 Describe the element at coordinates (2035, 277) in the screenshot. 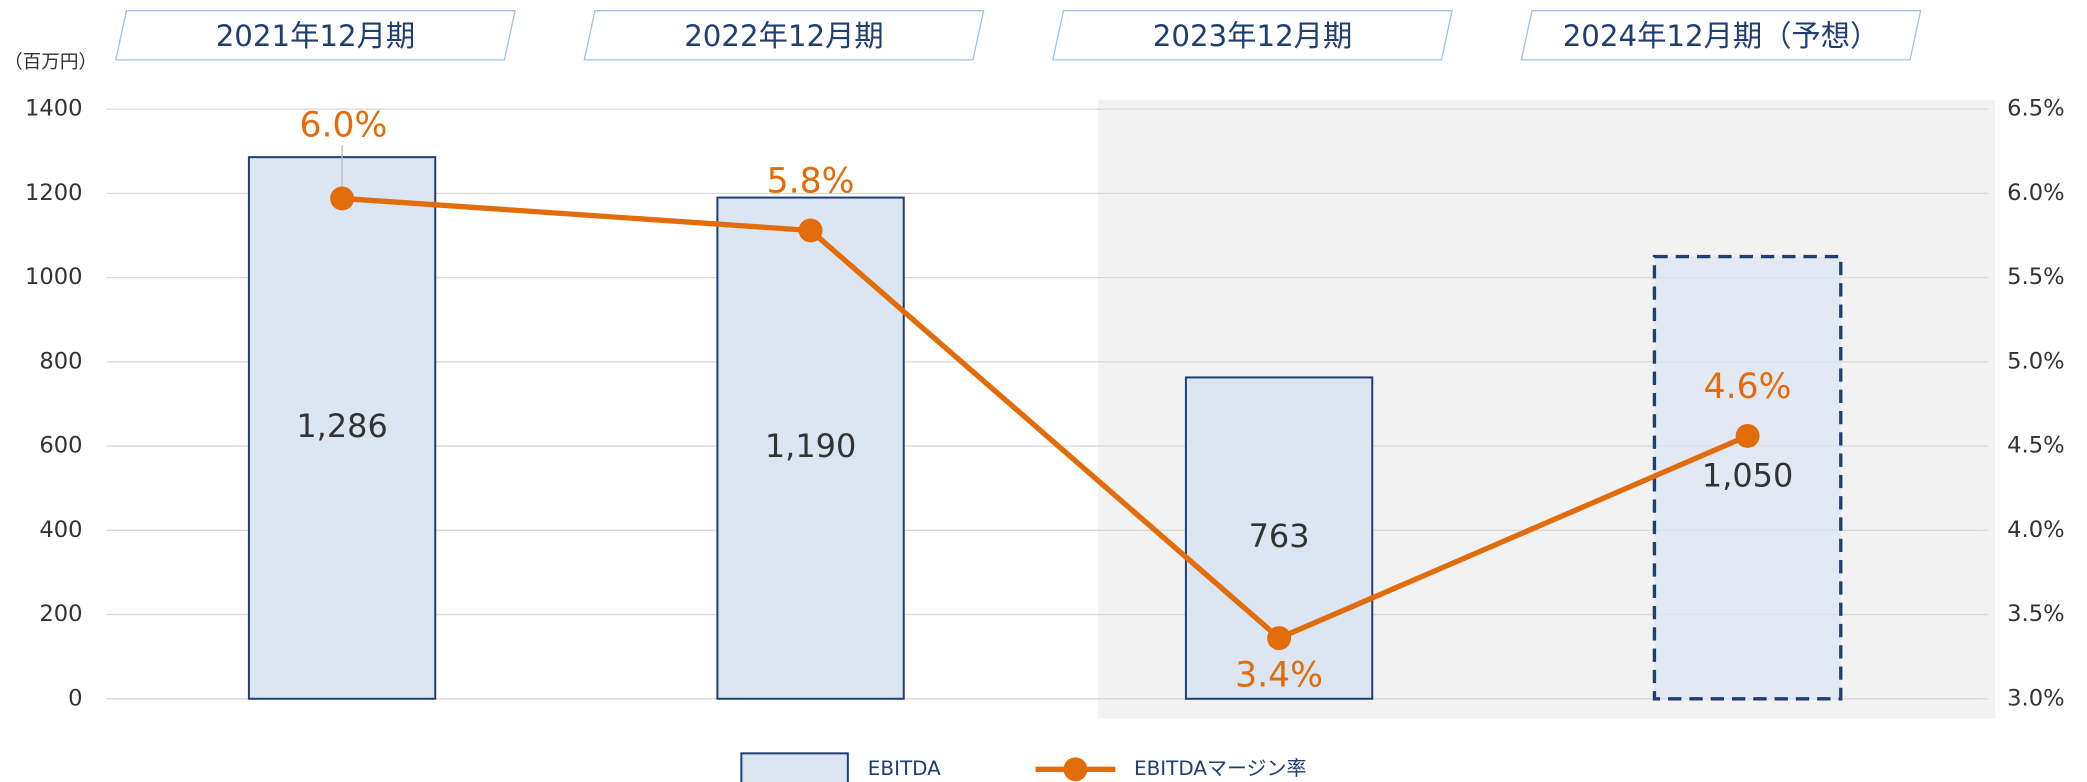

I see `y2-tick-label: 5.5%` at that location.